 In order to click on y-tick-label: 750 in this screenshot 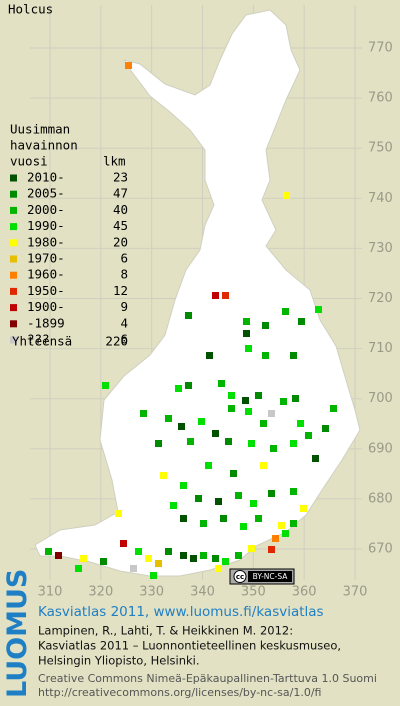, I will do `click(380, 148)`.